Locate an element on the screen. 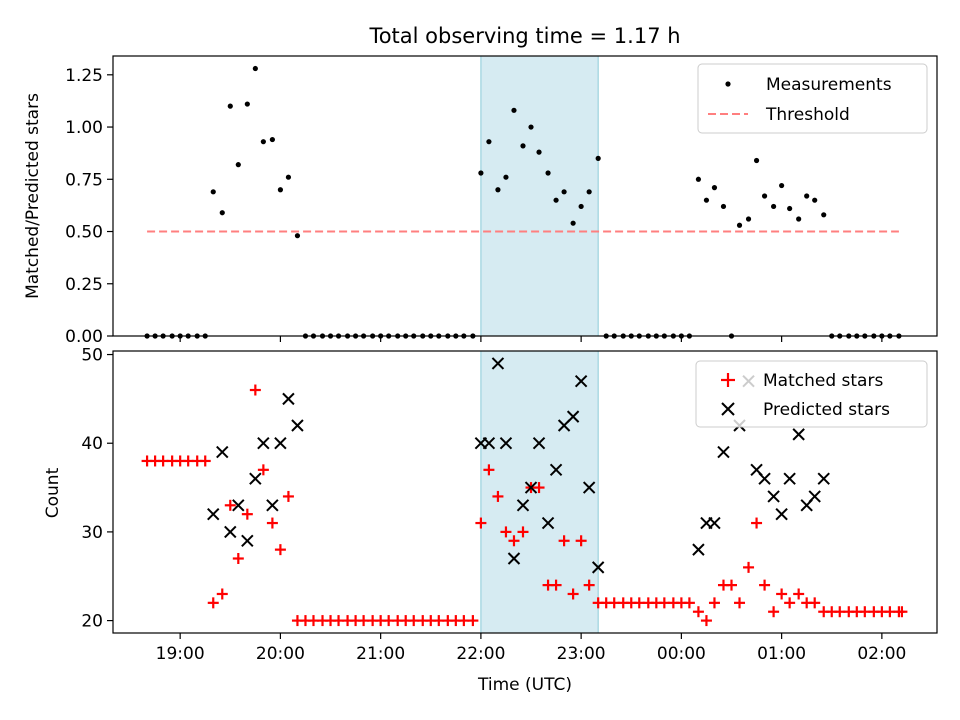 The height and width of the screenshot is (720, 960). count-y-tick-label: 30 is located at coordinates (92, 533).